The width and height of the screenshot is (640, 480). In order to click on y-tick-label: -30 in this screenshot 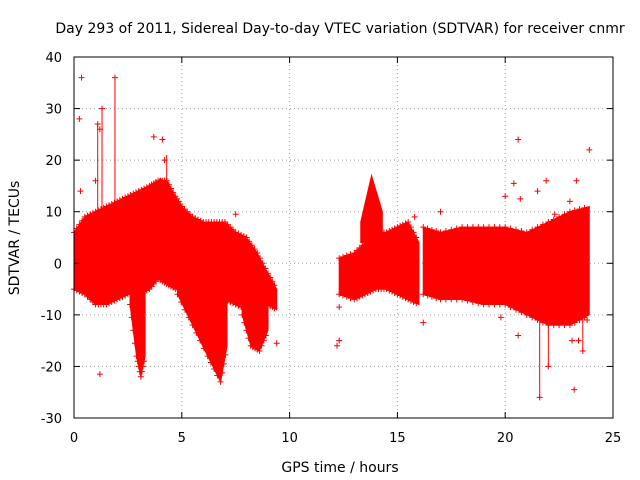, I will do `click(51, 419)`.